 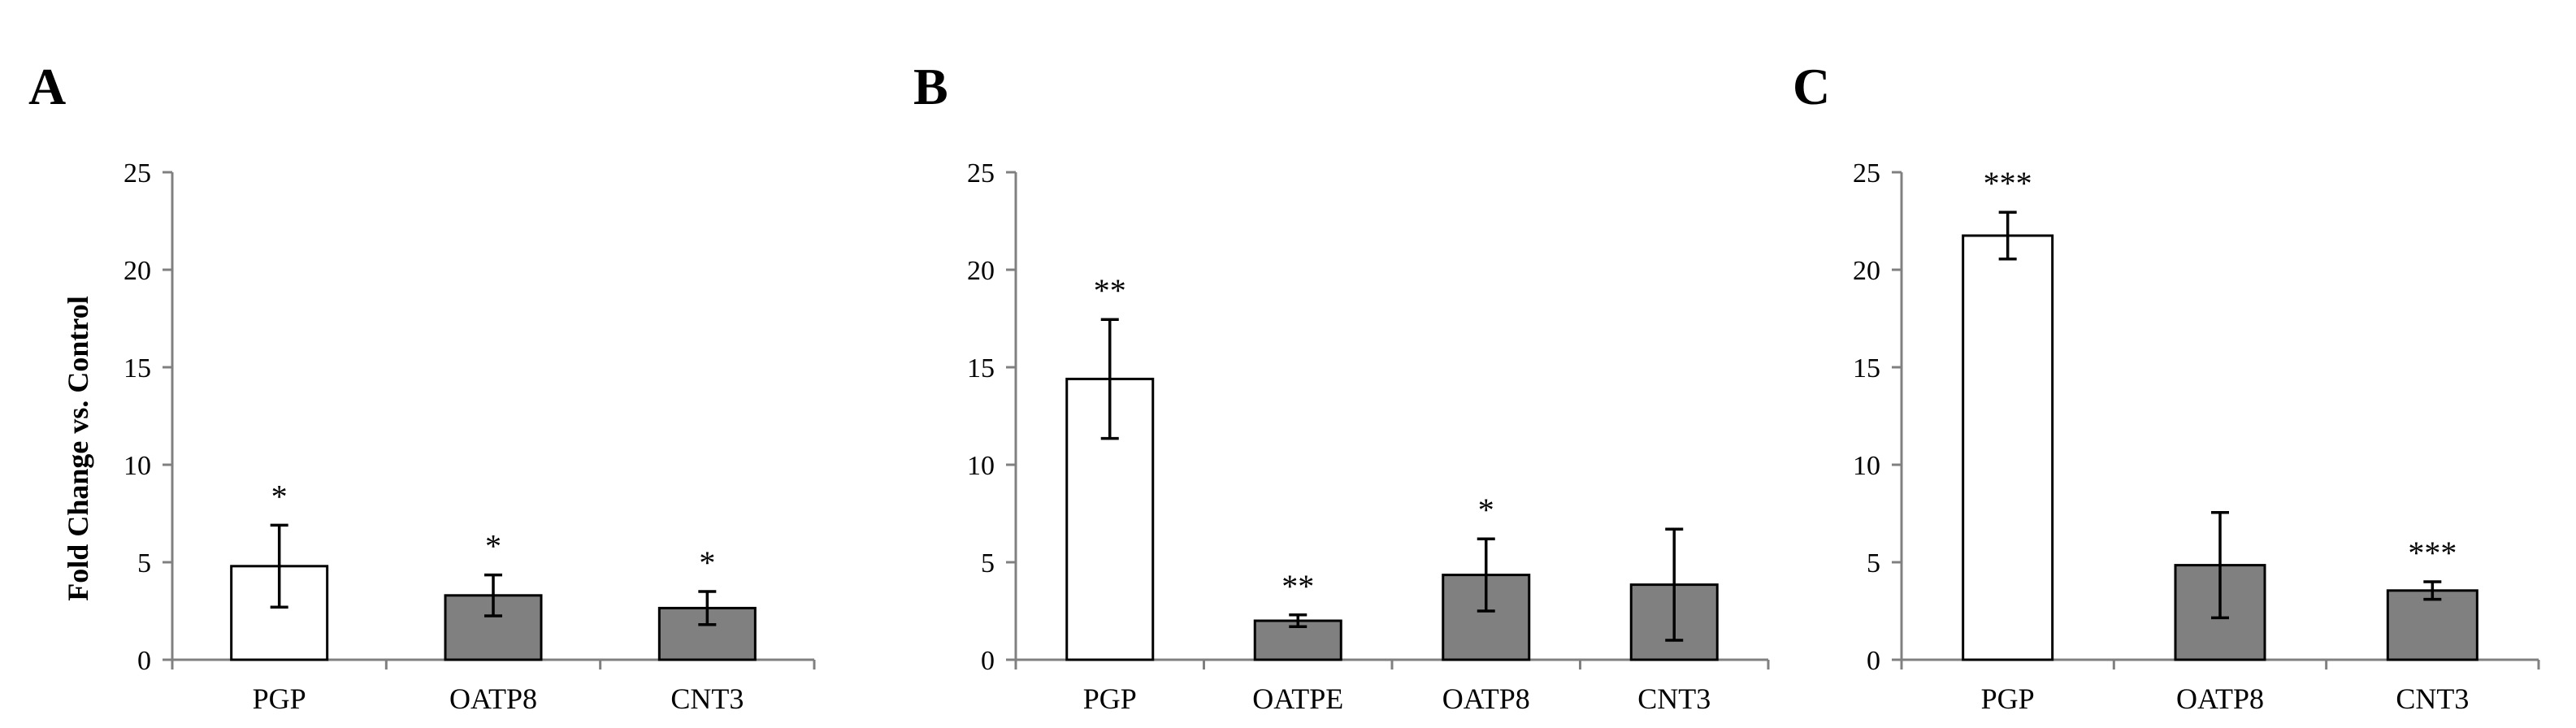 I want to click on bar-cnt3, so click(x=2432, y=625).